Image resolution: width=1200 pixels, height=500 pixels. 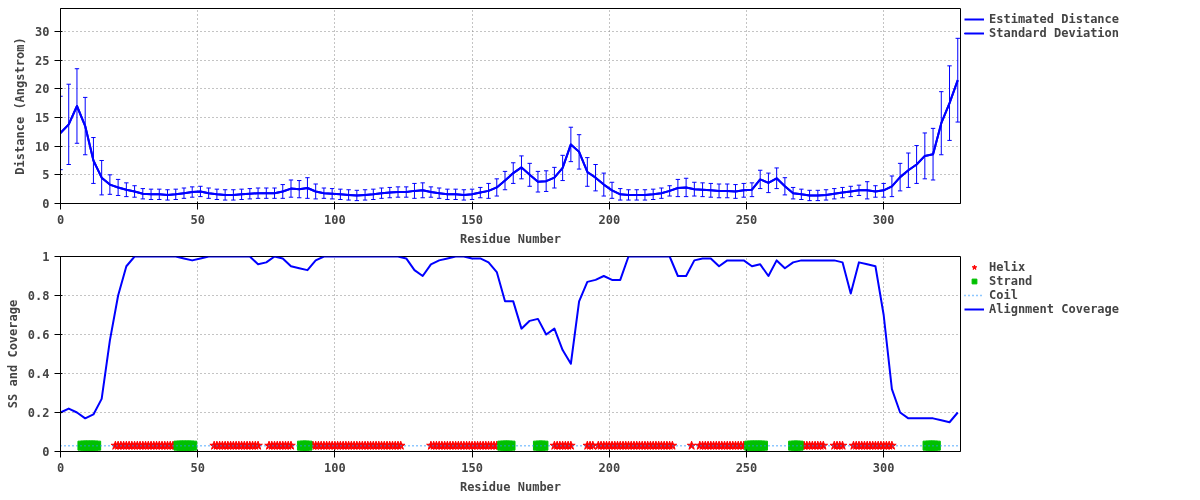 What do you see at coordinates (38, 296) in the screenshot?
I see `y-tick-label: 0.8` at bounding box center [38, 296].